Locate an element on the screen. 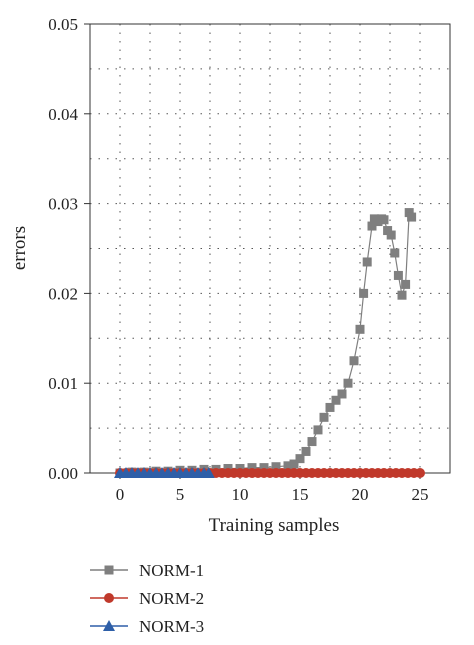 Image resolution: width=474 pixels, height=645 pixels. legend-label: NORM-1 is located at coordinates (171, 570).